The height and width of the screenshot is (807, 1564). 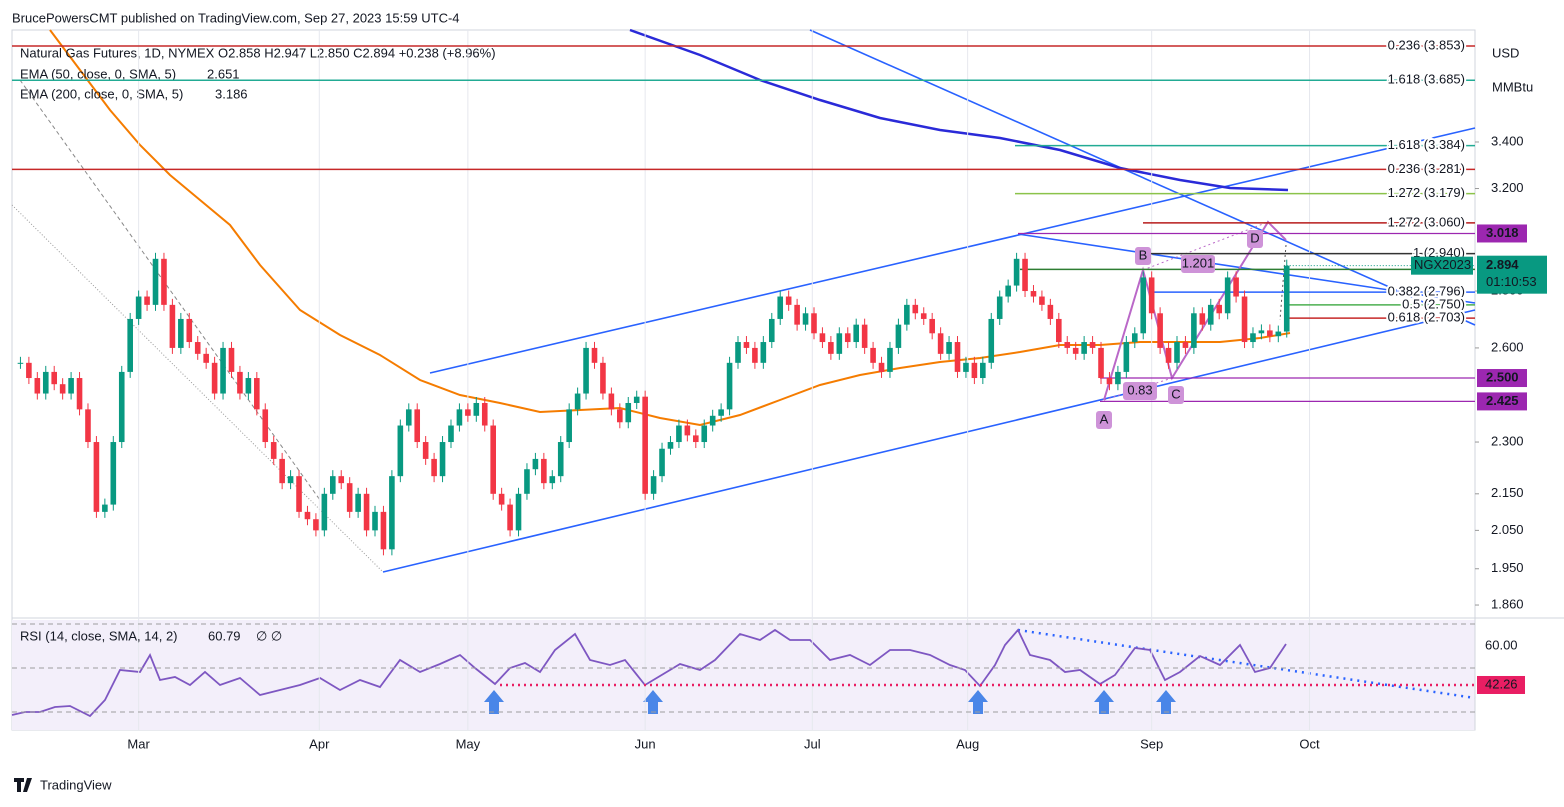 What do you see at coordinates (76, 784) in the screenshot?
I see `footer: TradingView` at bounding box center [76, 784].